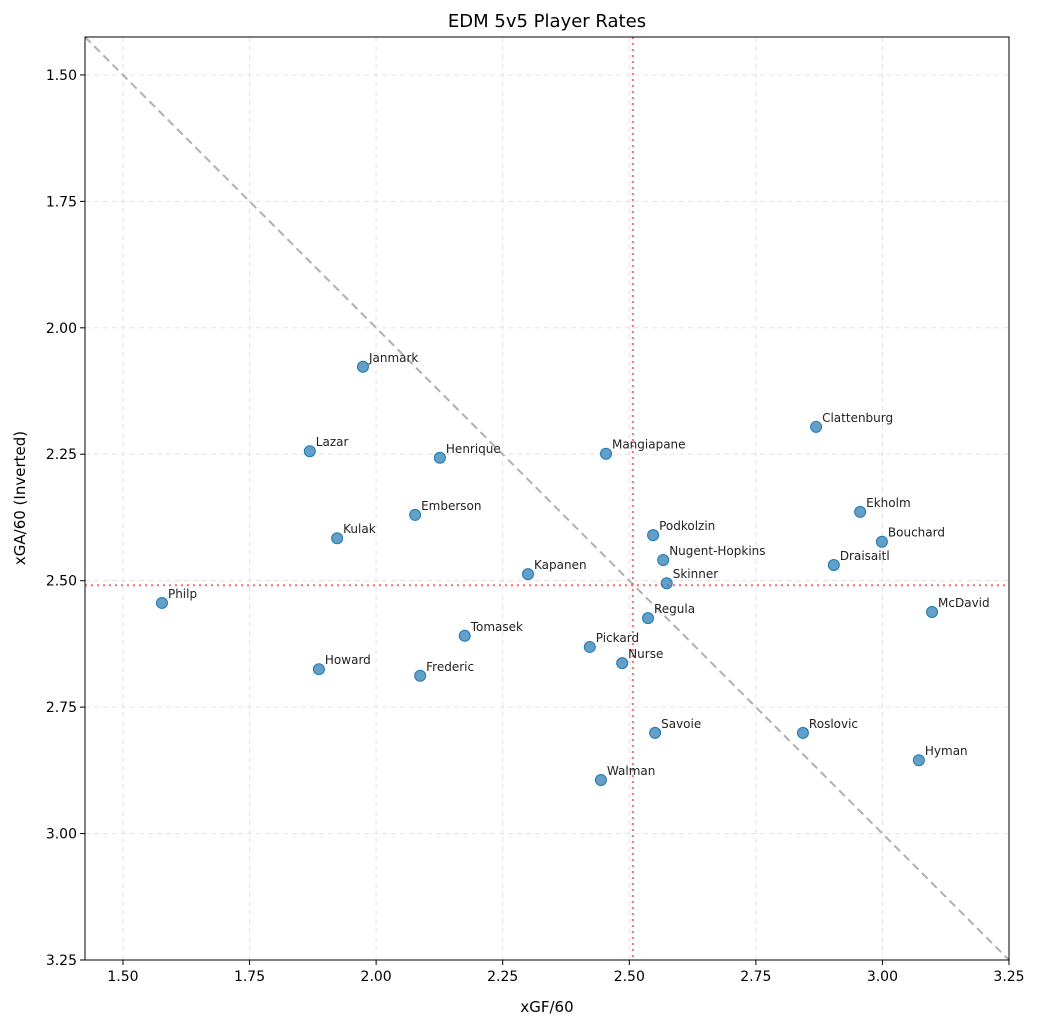 This screenshot has width=1039, height=1027. I want to click on x-tick-label: 1.50, so click(122, 977).